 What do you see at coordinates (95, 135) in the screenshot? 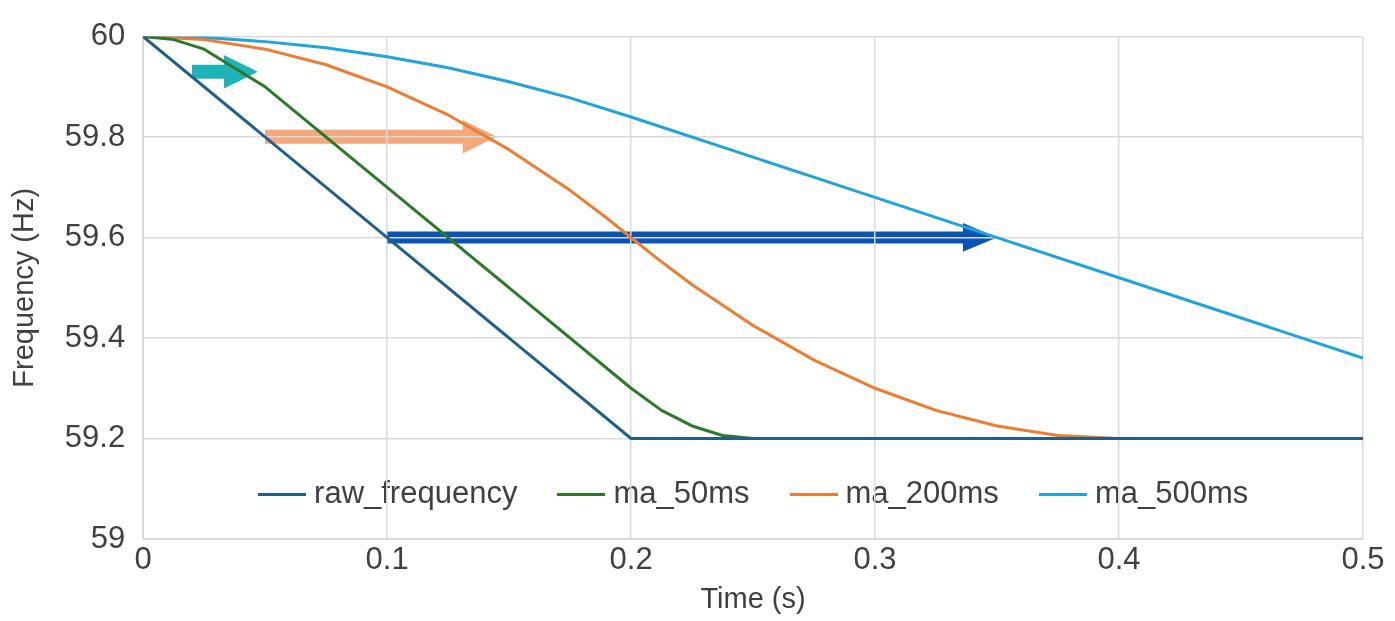
I see `y-tick-label: 59.8` at bounding box center [95, 135].